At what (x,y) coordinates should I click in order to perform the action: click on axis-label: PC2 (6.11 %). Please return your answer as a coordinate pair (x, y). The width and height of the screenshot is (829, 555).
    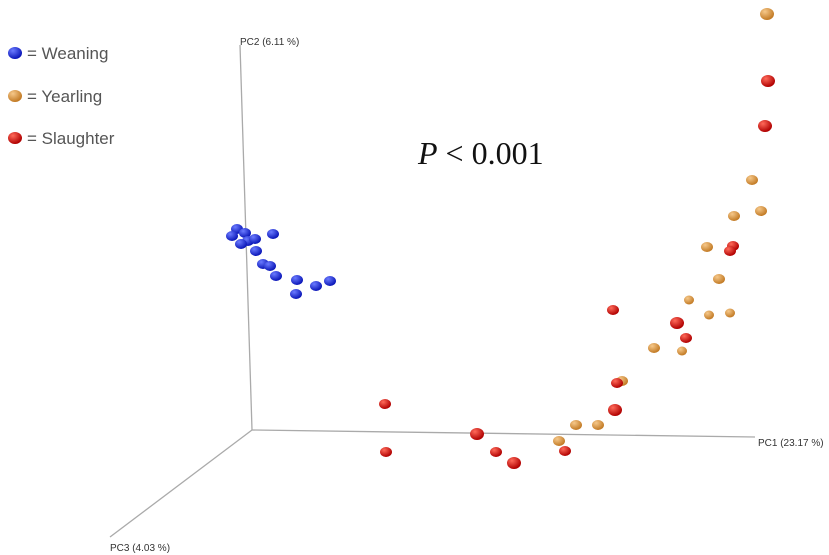
    Looking at the image, I should click on (269, 42).